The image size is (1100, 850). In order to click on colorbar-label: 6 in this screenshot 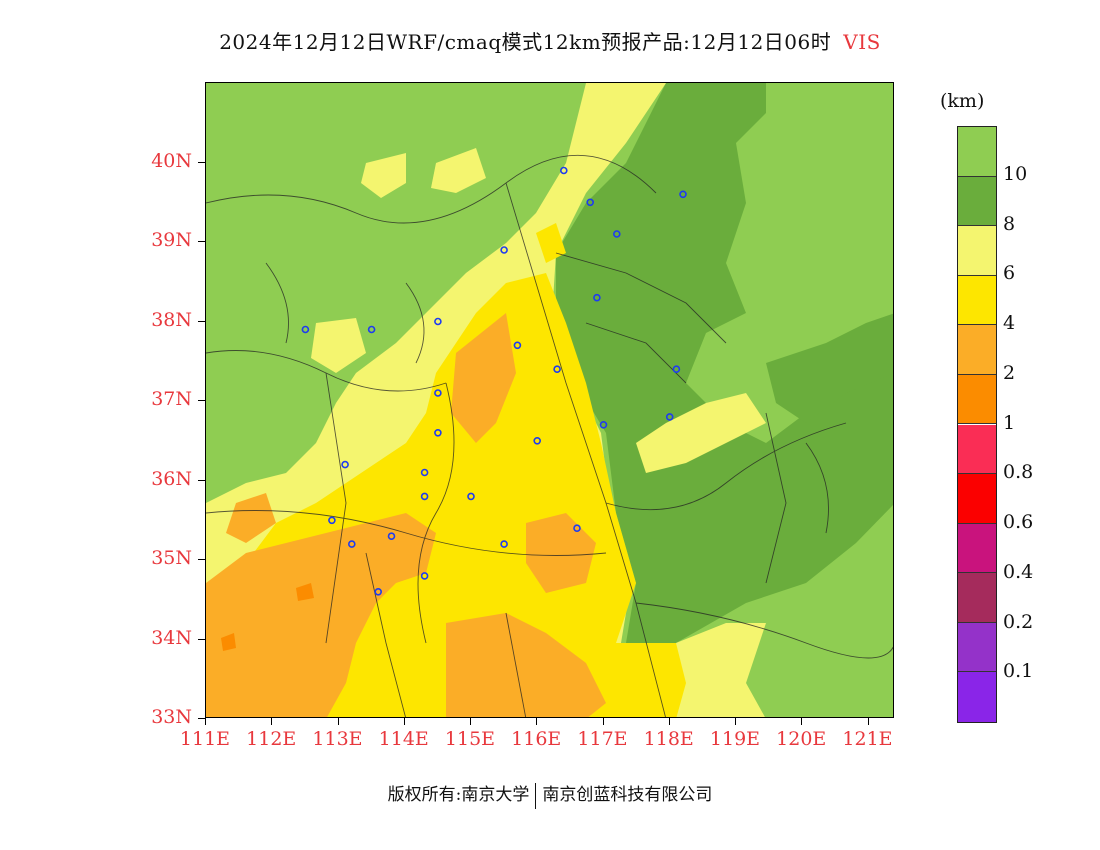, I will do `click(1009, 273)`.